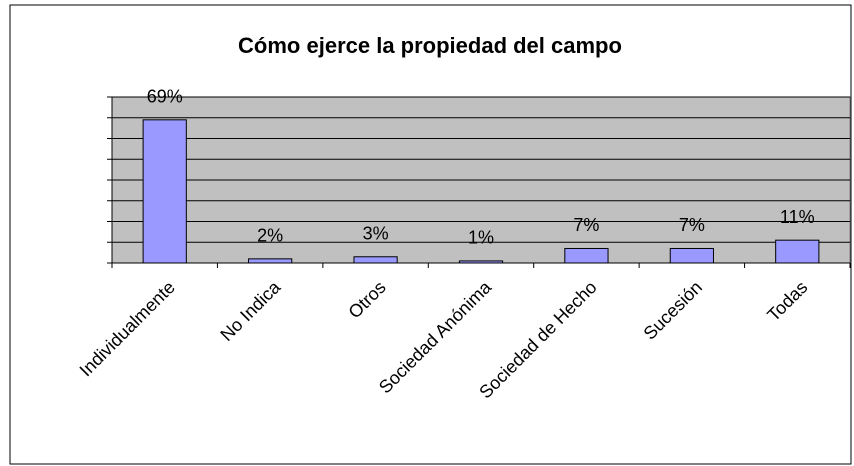 Image resolution: width=854 pixels, height=466 pixels. What do you see at coordinates (481, 238) in the screenshot?
I see `data-label: 1%` at bounding box center [481, 238].